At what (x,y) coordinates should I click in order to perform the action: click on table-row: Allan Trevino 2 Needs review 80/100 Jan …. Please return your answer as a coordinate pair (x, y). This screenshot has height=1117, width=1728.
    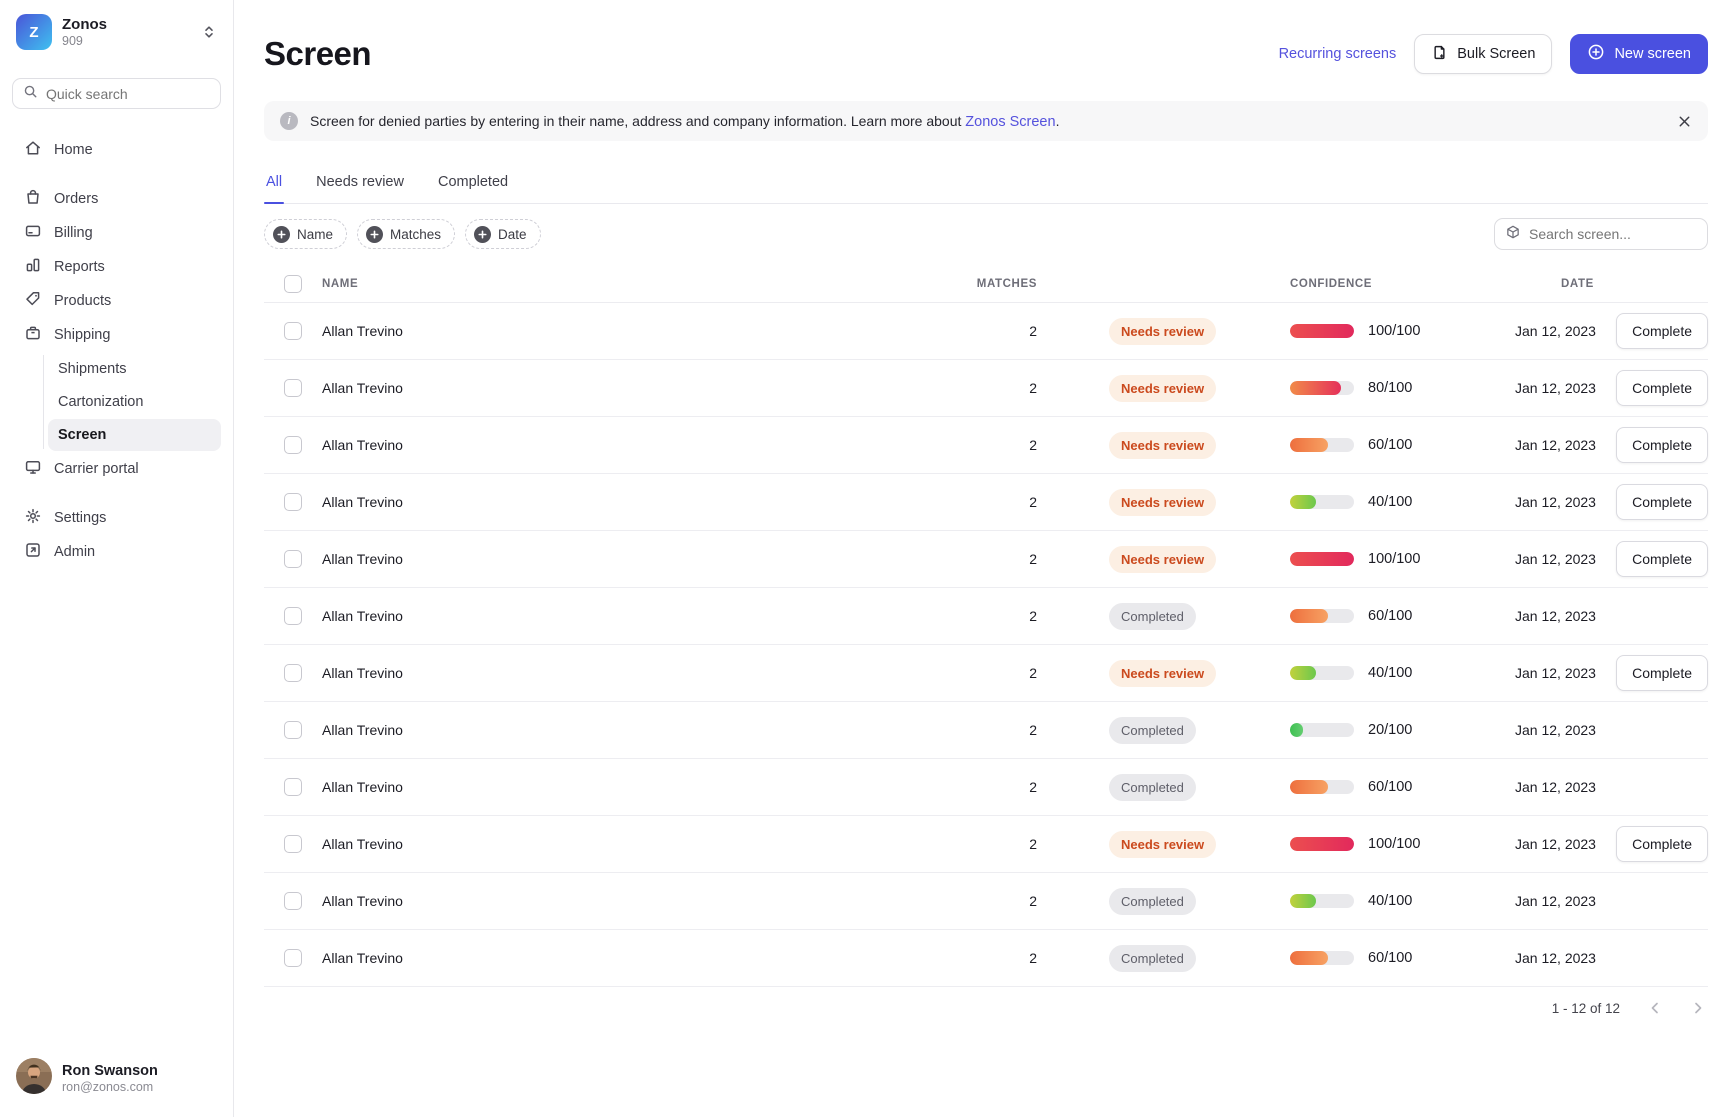
    Looking at the image, I should click on (986, 388).